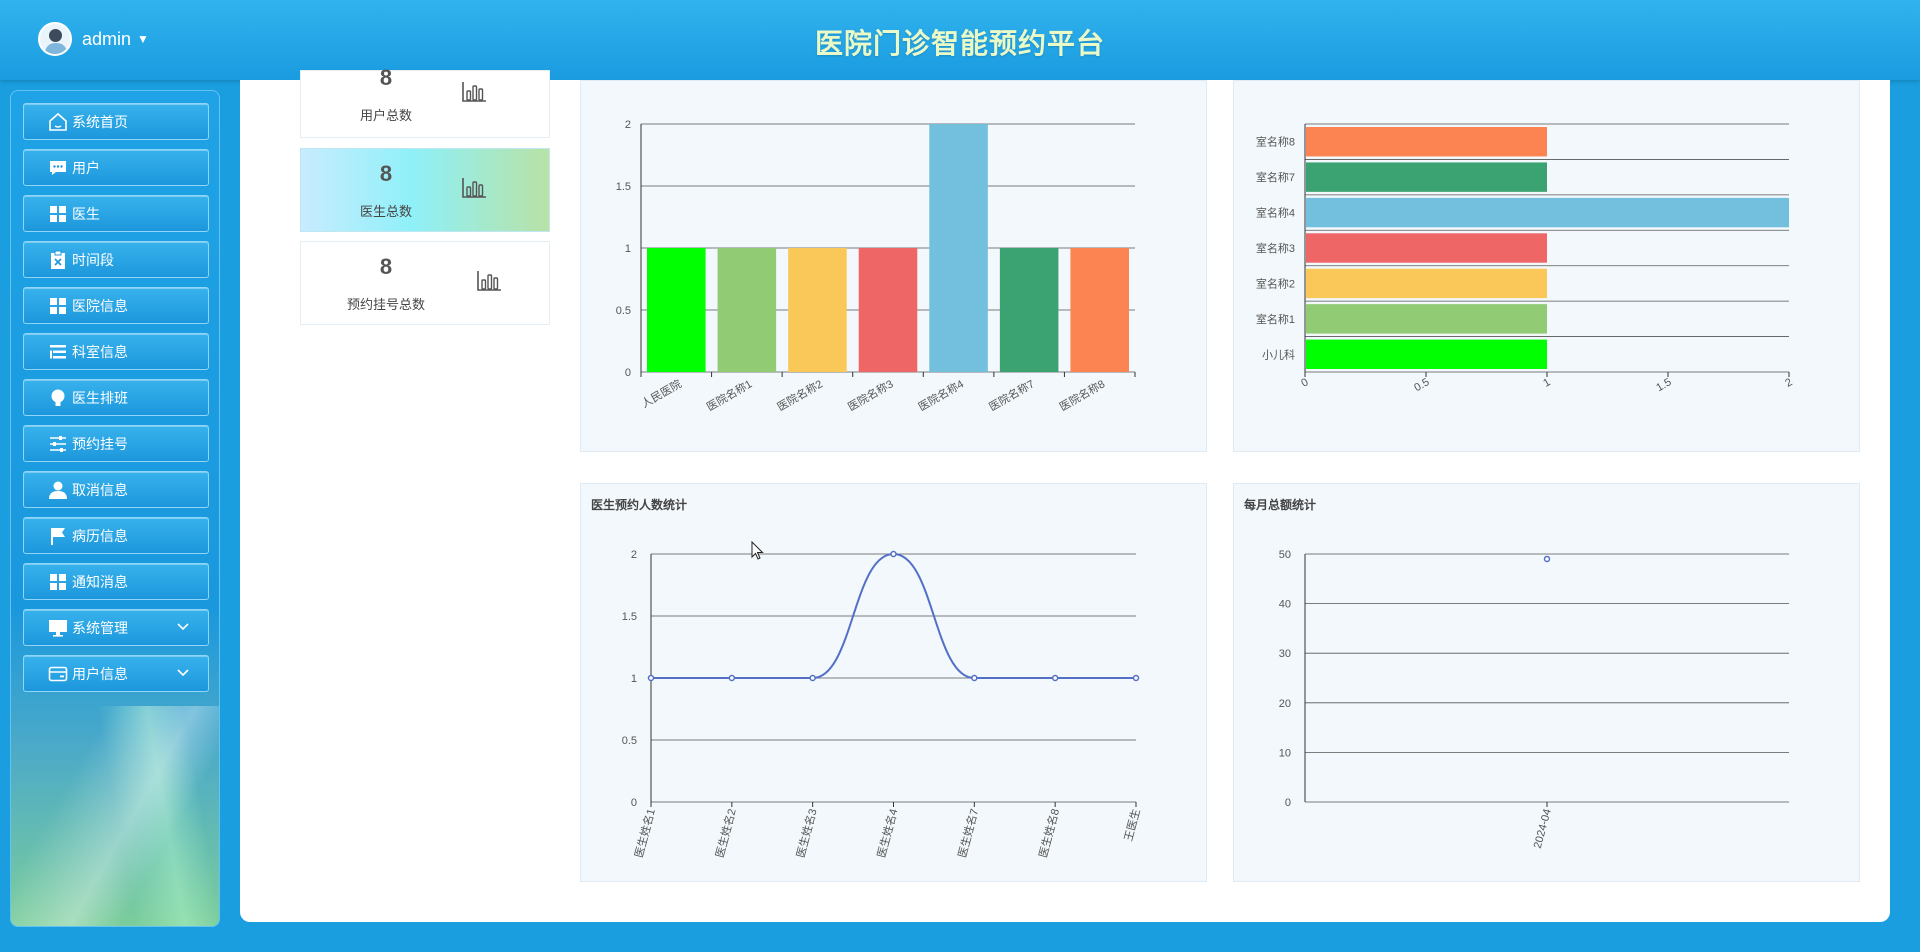 This screenshot has width=1920, height=952. I want to click on department-bar-chart: 小儿科 室名称1 室名称2 室名称3 室名称4 室名称7 室名称8 0 0.5 1 1.5 2, so click(1525, 258).